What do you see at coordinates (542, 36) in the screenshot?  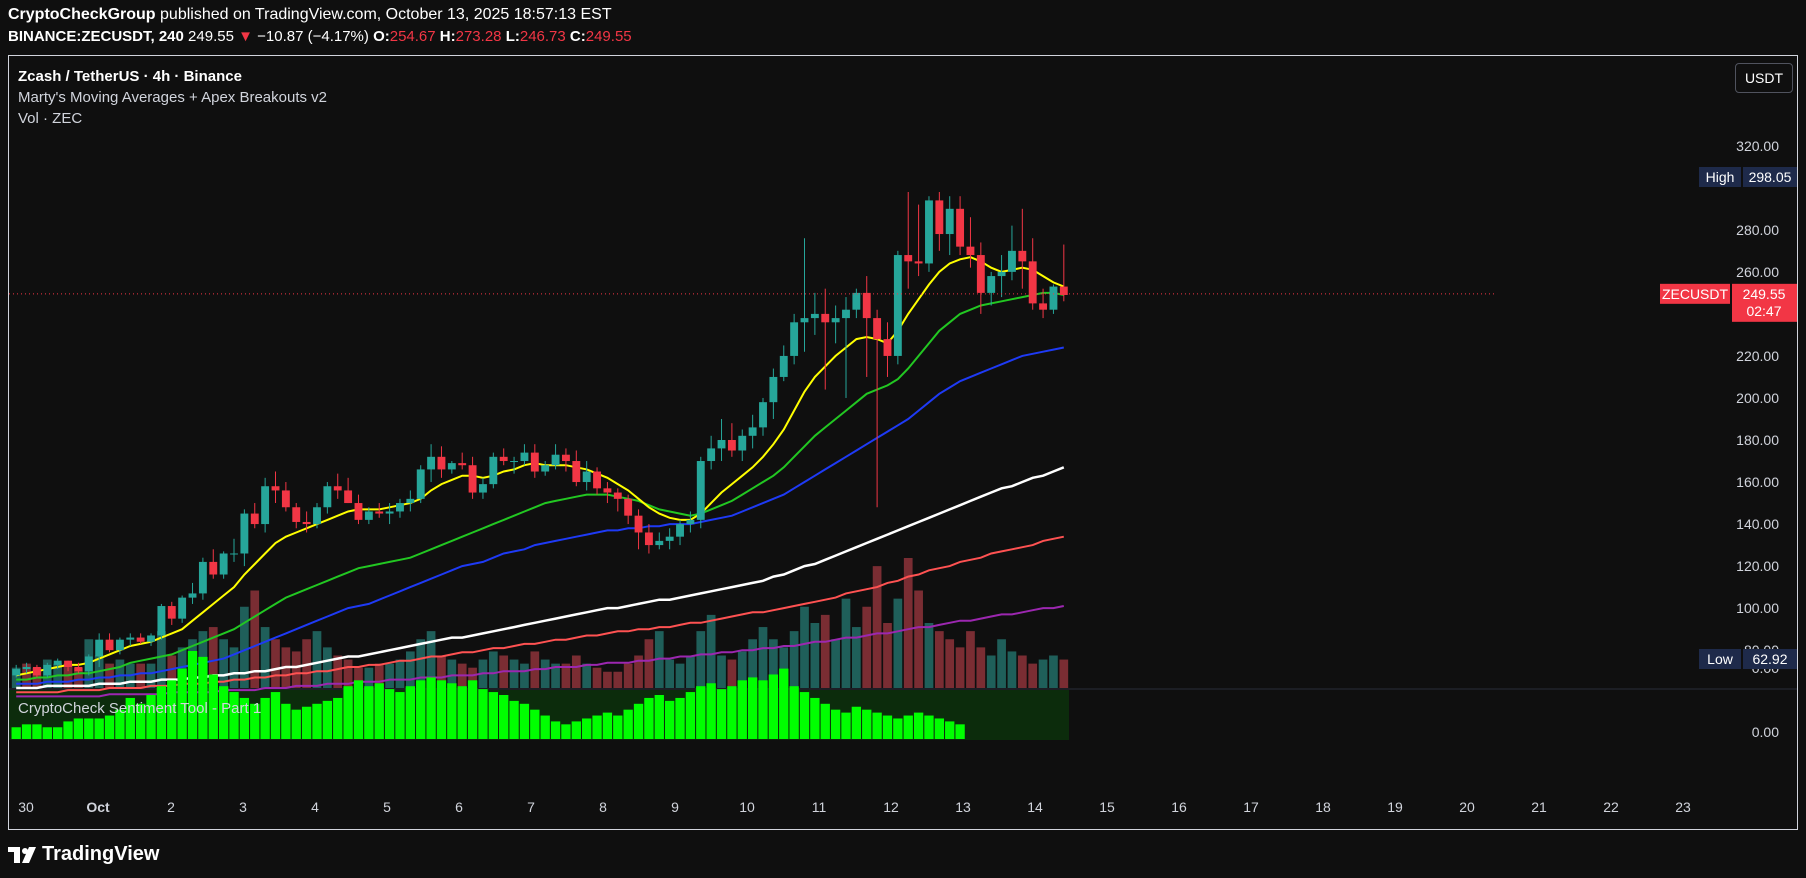 I see `low-value: 246.73` at bounding box center [542, 36].